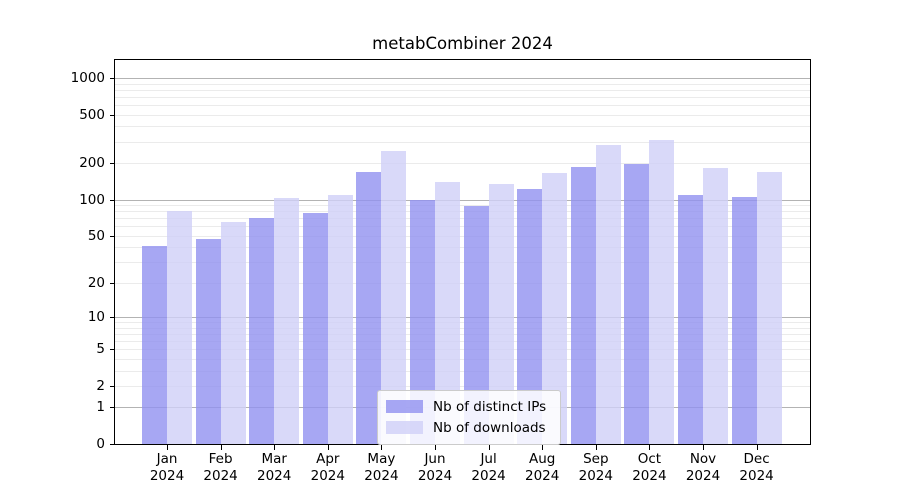  Describe the element at coordinates (87, 77) in the screenshot. I see `y-tick-label-1000: 1000` at that location.